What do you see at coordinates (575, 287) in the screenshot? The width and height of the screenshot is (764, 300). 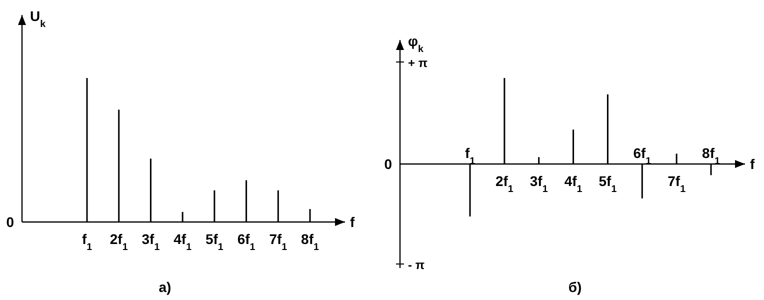 I see `text: б)` at bounding box center [575, 287].